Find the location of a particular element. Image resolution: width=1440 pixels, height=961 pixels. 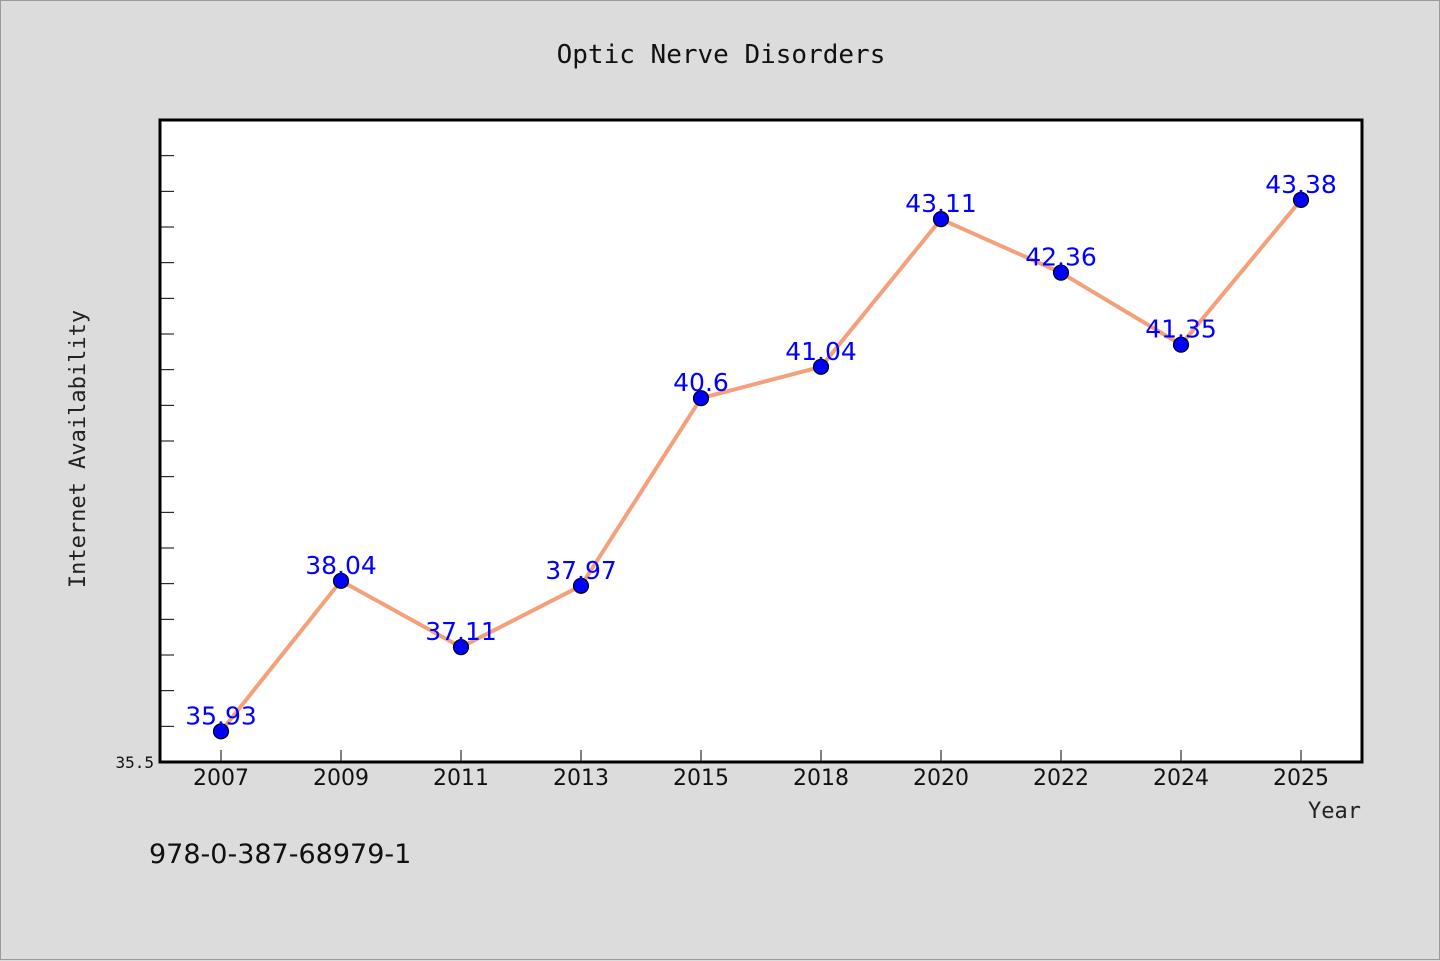

x-tick-label: 2009 is located at coordinates (341, 778).